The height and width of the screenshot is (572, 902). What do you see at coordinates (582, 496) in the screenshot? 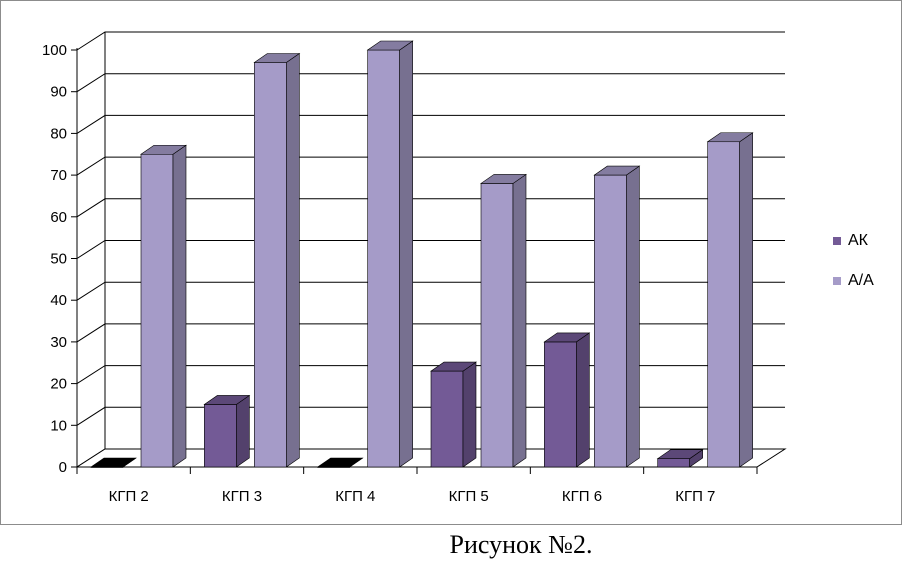
I see `x-tick-label: КГП 6` at bounding box center [582, 496].